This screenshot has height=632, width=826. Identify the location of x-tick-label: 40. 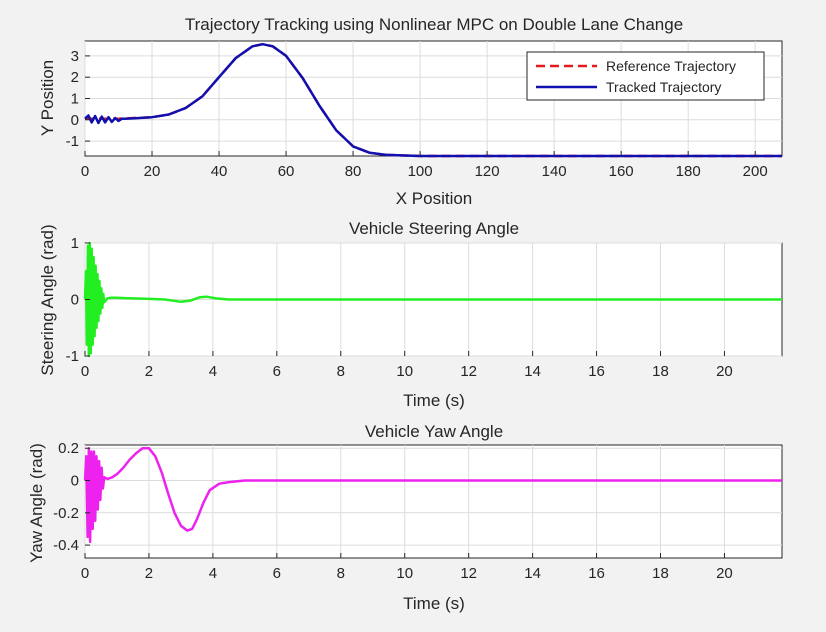
(219, 171).